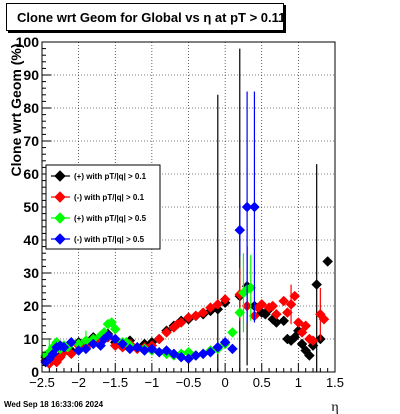  Describe the element at coordinates (109, 197) in the screenshot. I see `legend-label: (-) with pT/|q| > 0.1` at that location.